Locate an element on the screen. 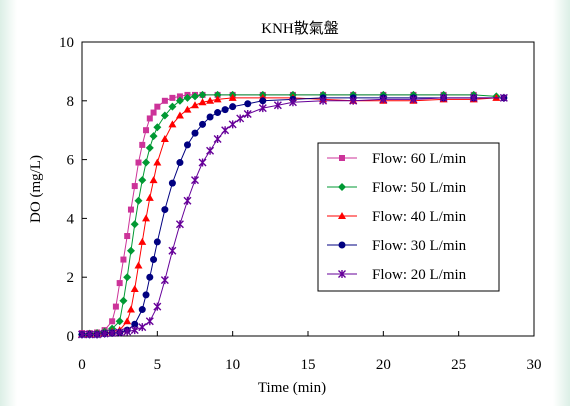  x-tick-label: 25 is located at coordinates (458, 365).